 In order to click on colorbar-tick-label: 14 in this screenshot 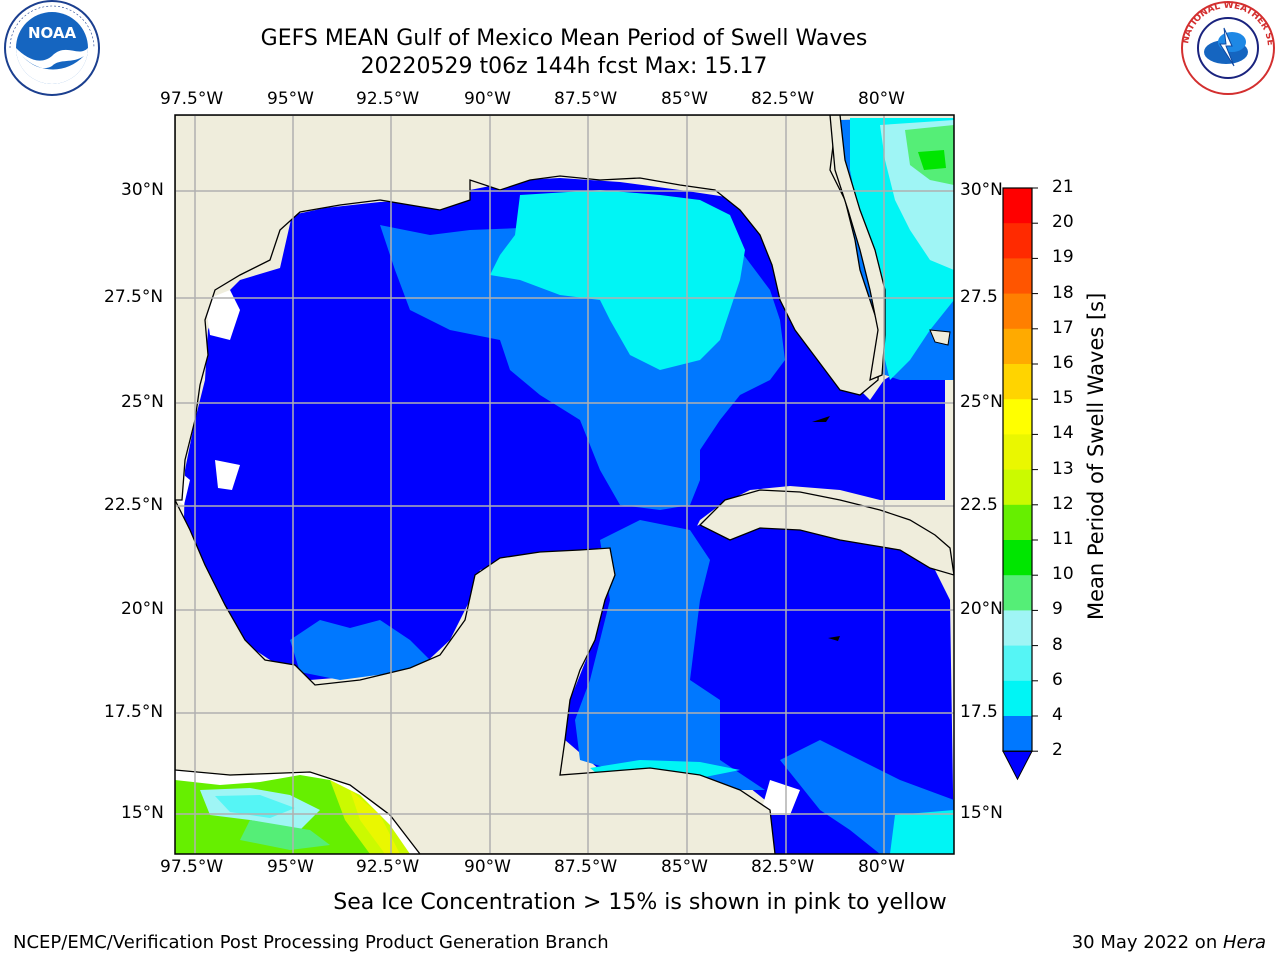, I will do `click(1063, 433)`.